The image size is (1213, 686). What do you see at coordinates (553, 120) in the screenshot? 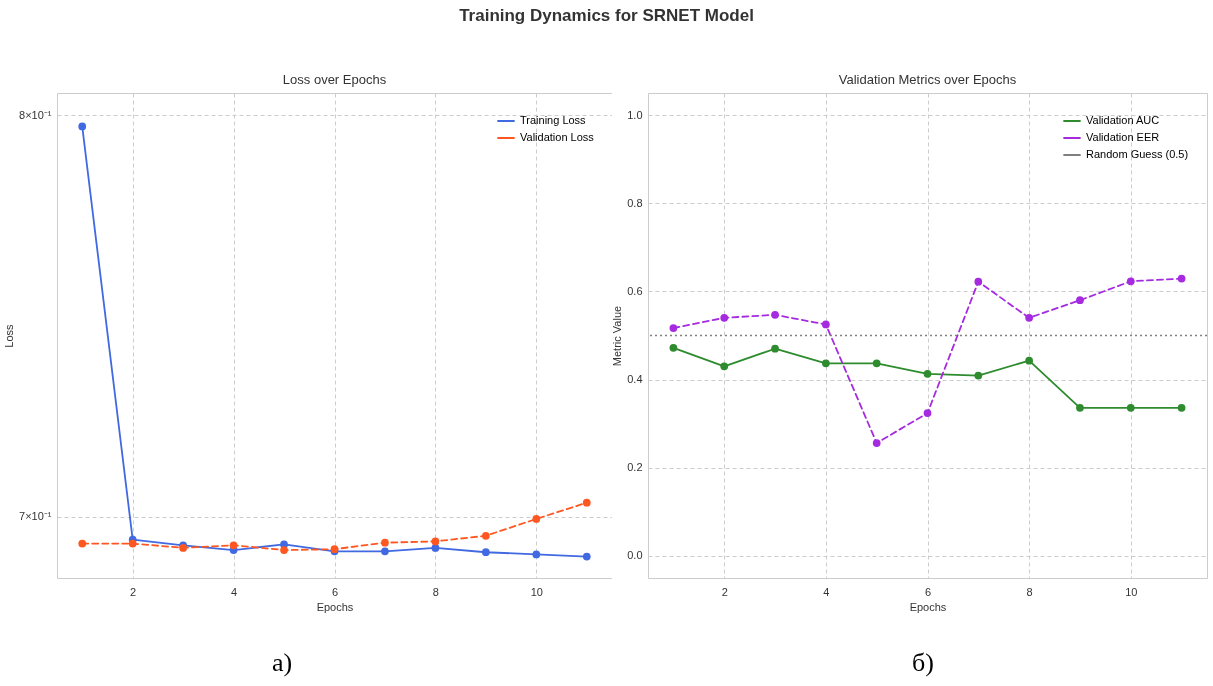
I see `legend-label: Training Loss` at bounding box center [553, 120].